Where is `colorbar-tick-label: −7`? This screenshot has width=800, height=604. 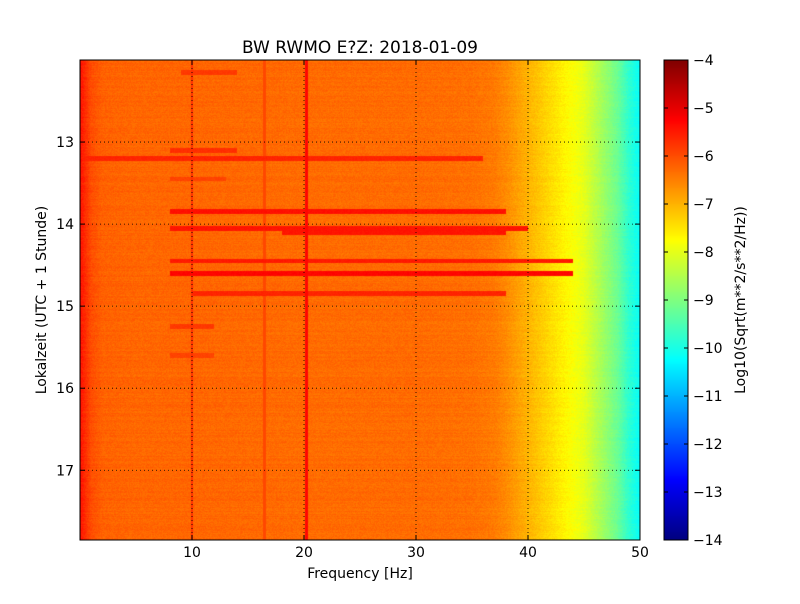 colorbar-tick-label: −7 is located at coordinates (703, 205).